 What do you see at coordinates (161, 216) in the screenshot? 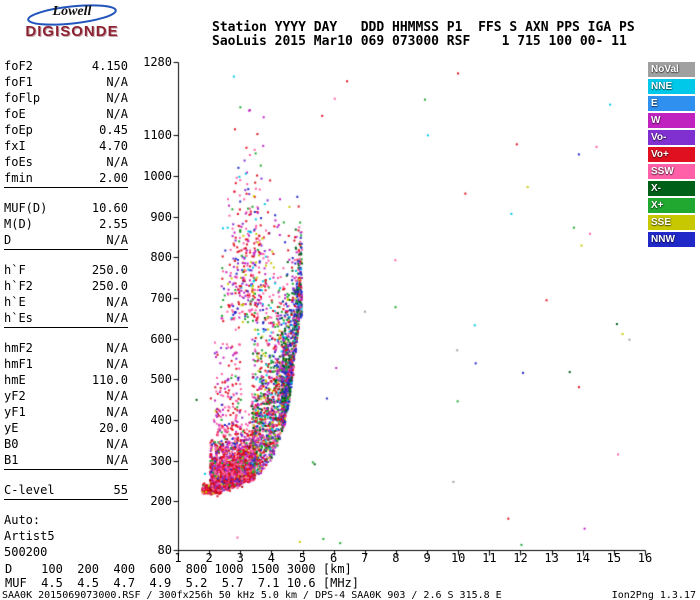
I see `y-tick-label: 900` at bounding box center [161, 216].